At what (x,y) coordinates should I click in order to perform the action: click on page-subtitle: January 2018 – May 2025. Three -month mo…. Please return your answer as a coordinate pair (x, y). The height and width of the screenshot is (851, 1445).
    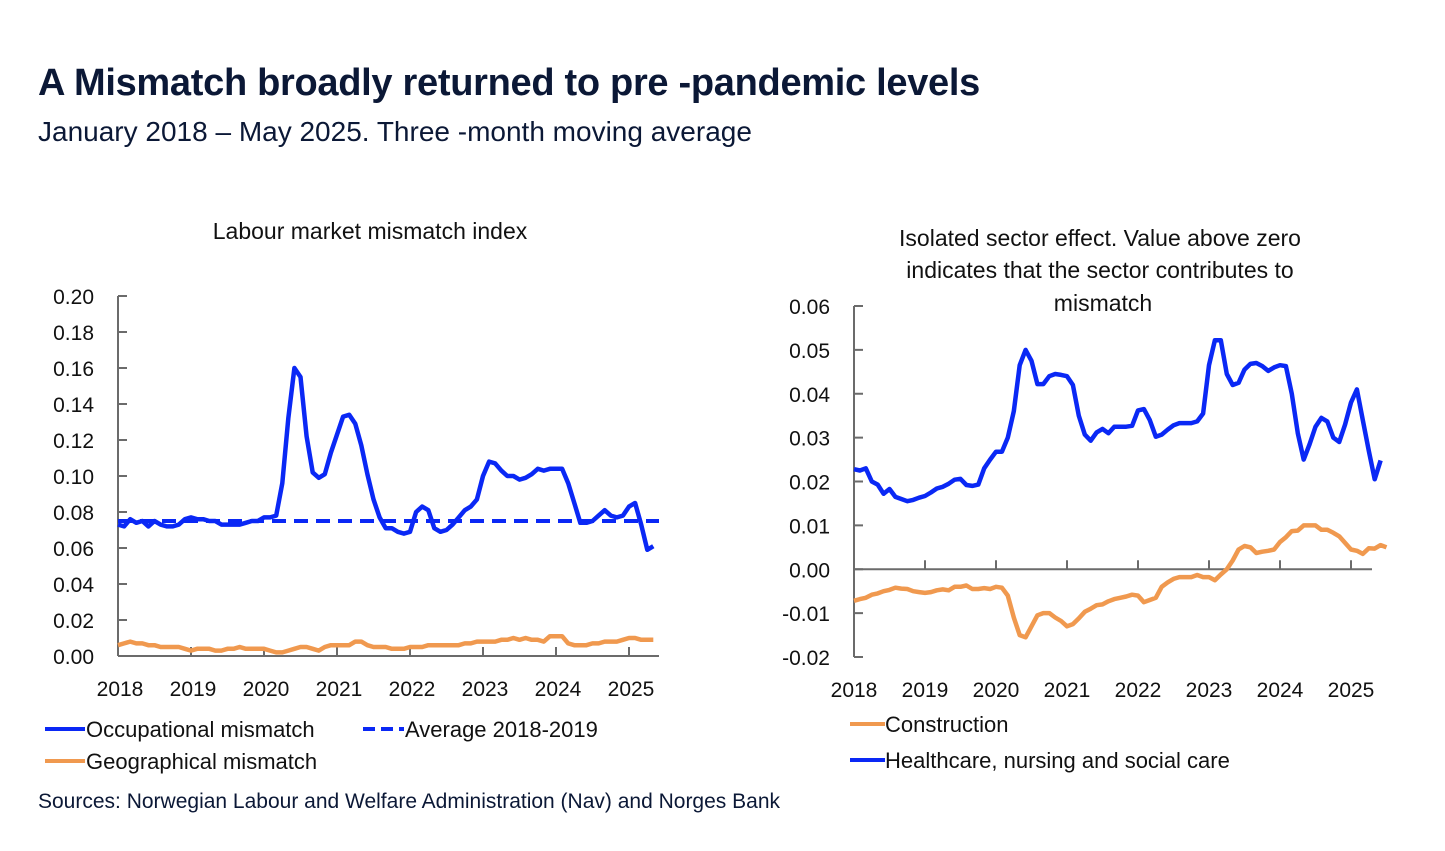
    Looking at the image, I should click on (395, 131).